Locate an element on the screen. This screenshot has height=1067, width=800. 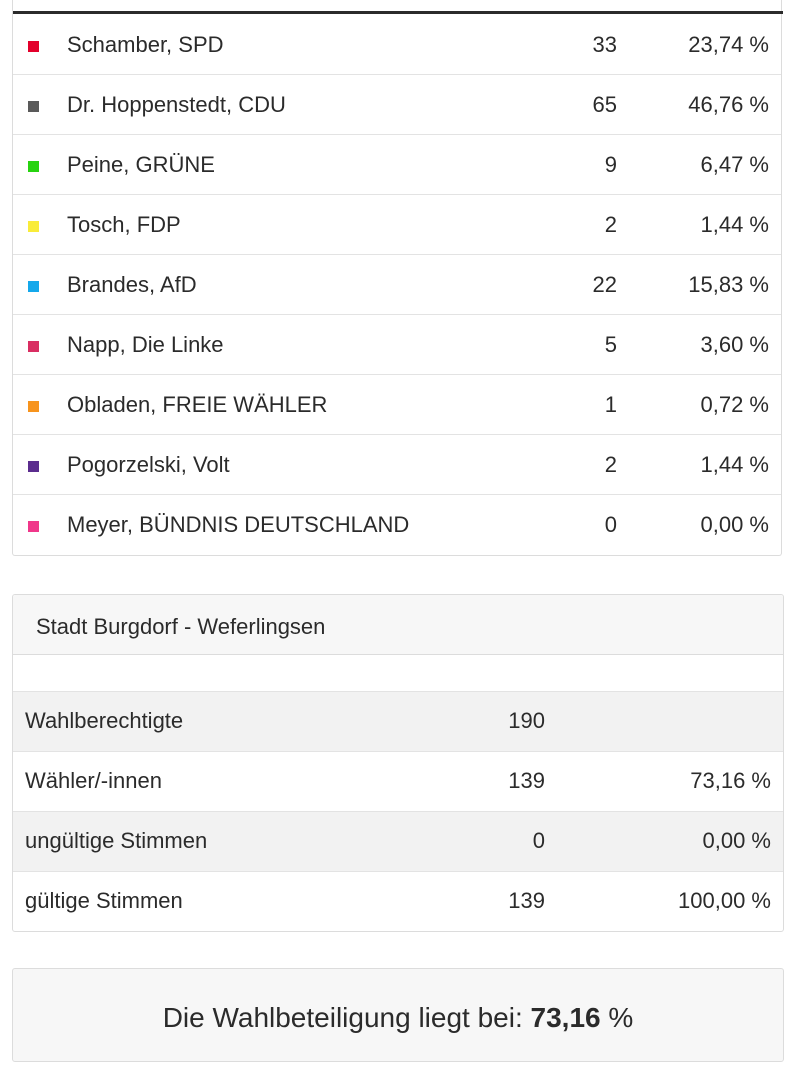
candidate-name: Peine, GRÜNE is located at coordinates (141, 164).